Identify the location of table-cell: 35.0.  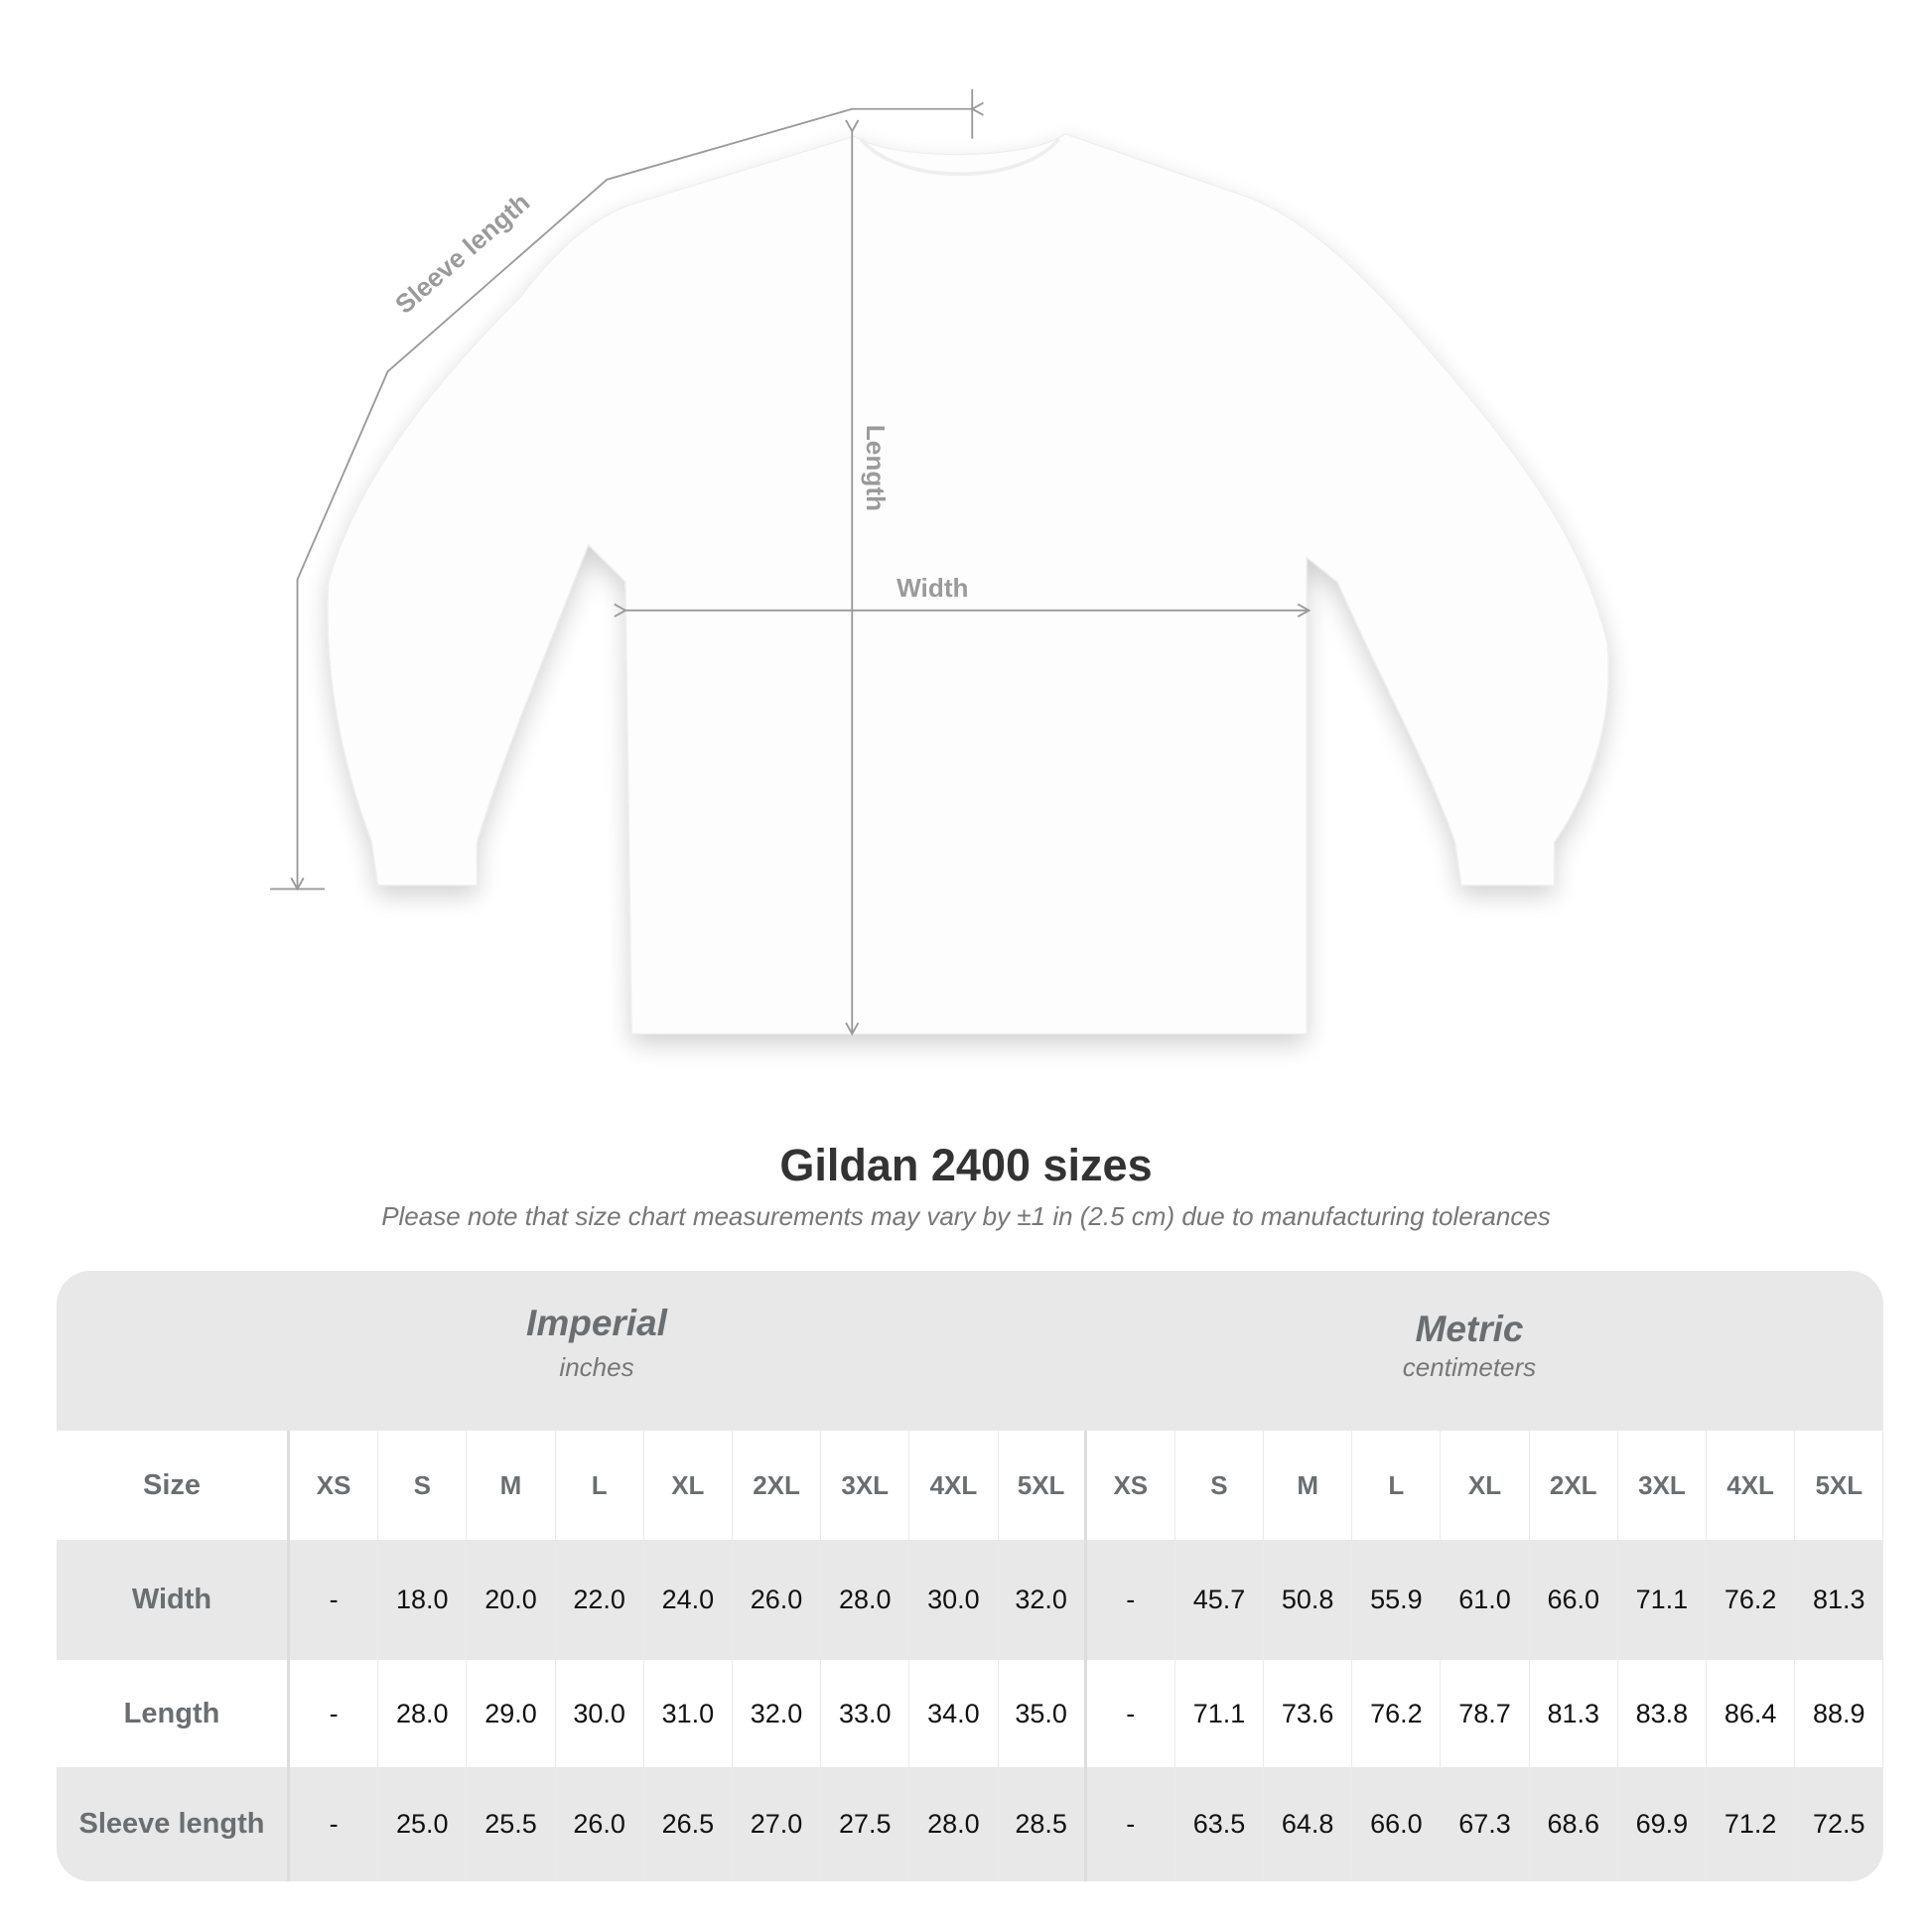
(1043, 1714).